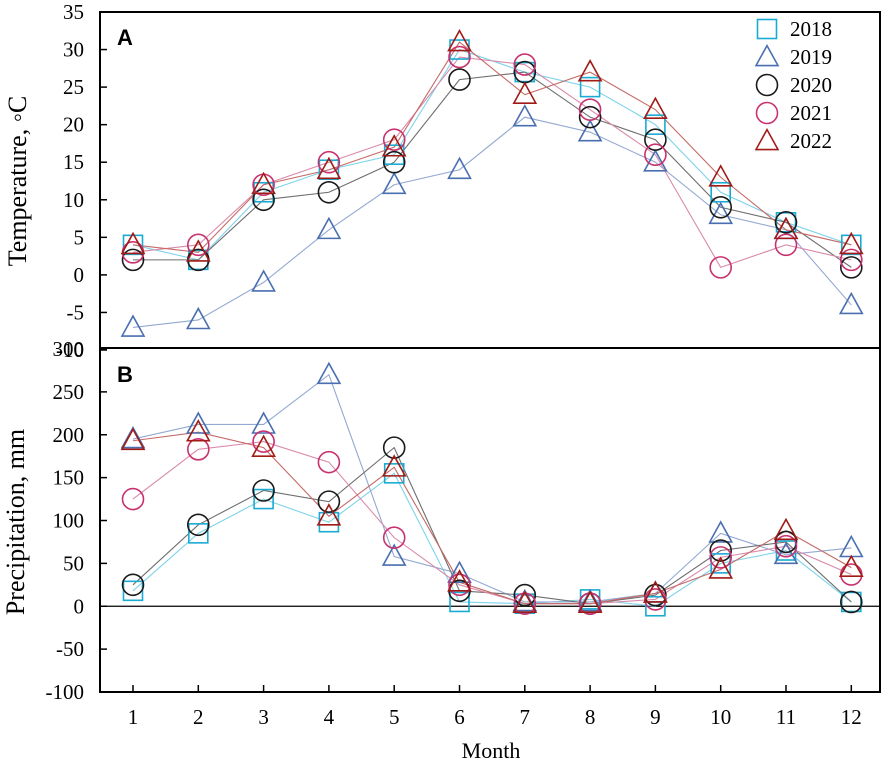 The height and width of the screenshot is (764, 886). What do you see at coordinates (79, 237) in the screenshot?
I see `y-tick-label: 5` at bounding box center [79, 237].